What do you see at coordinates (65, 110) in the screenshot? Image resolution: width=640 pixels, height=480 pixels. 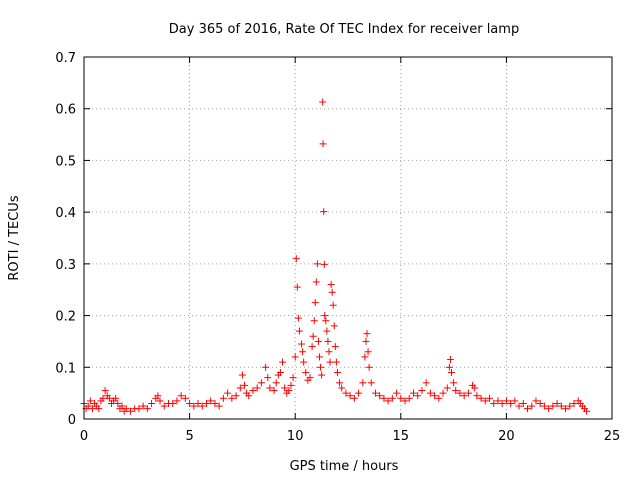 I see `y-tick-label: 0.6` at bounding box center [65, 110].